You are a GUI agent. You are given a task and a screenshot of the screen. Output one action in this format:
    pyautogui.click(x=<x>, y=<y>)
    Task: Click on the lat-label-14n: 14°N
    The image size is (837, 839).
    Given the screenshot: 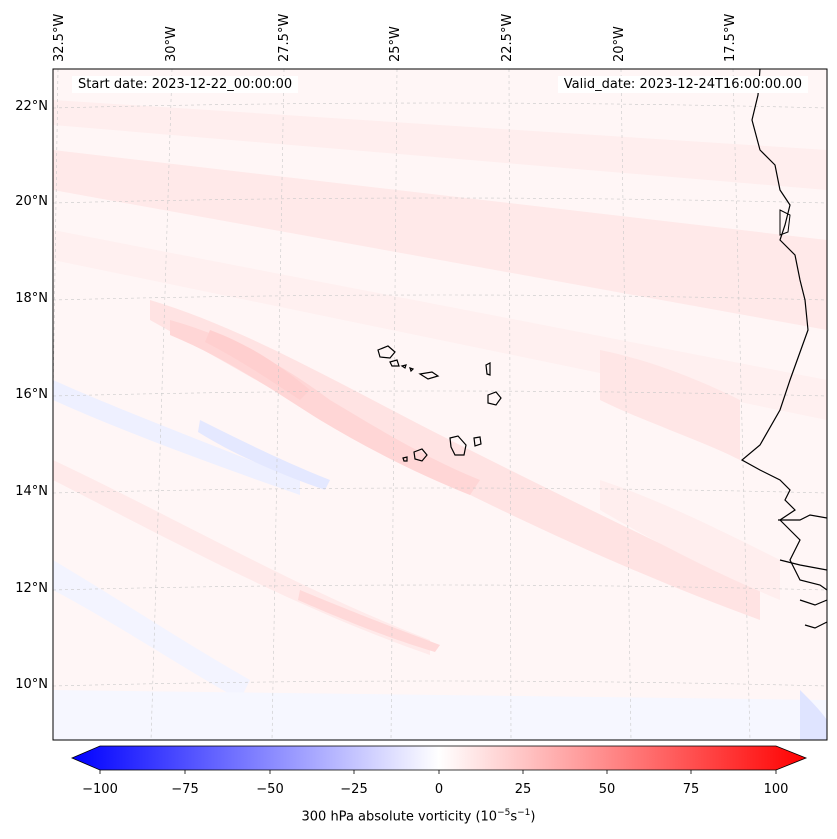 What is the action you would take?
    pyautogui.click(x=31, y=491)
    